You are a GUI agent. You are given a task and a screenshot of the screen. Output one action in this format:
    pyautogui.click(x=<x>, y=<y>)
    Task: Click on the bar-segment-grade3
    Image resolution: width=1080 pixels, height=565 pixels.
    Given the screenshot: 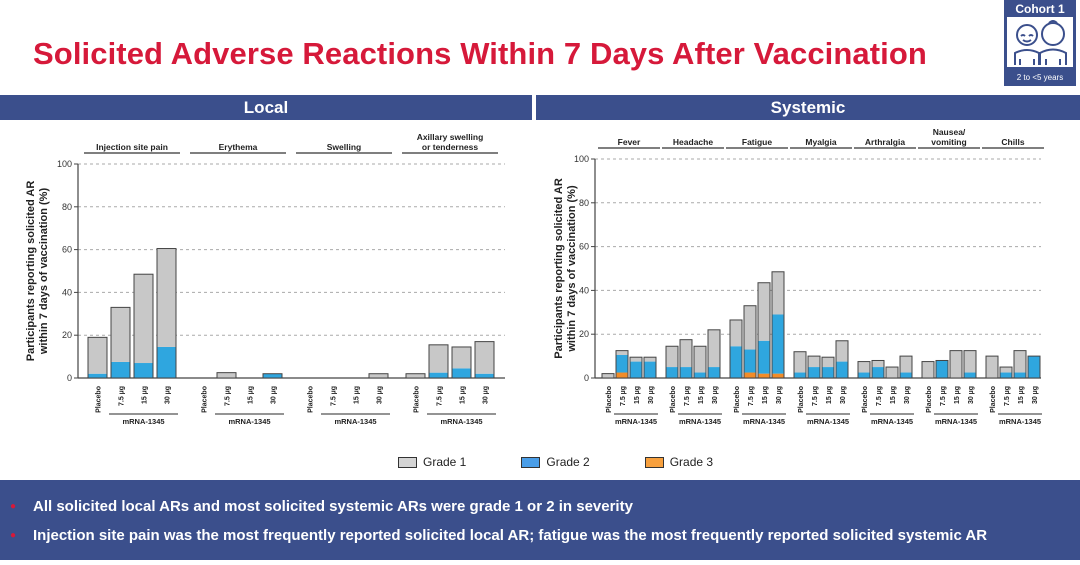 What is the action you would take?
    pyautogui.click(x=622, y=375)
    